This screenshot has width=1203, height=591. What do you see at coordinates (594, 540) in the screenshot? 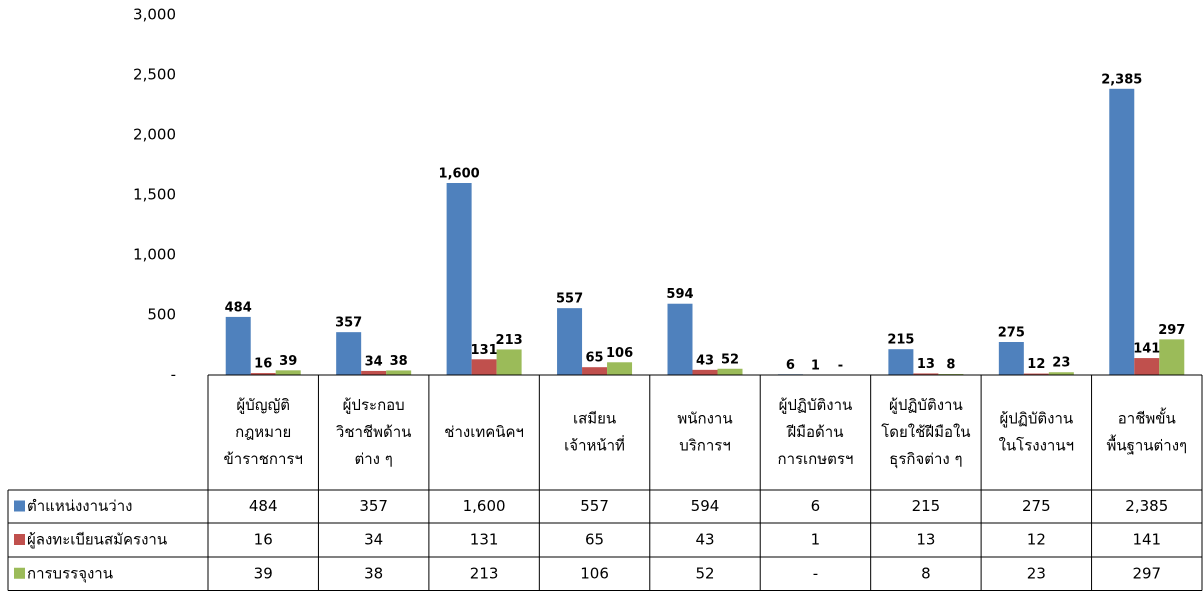
I see `table-cell: 65` at bounding box center [594, 540].